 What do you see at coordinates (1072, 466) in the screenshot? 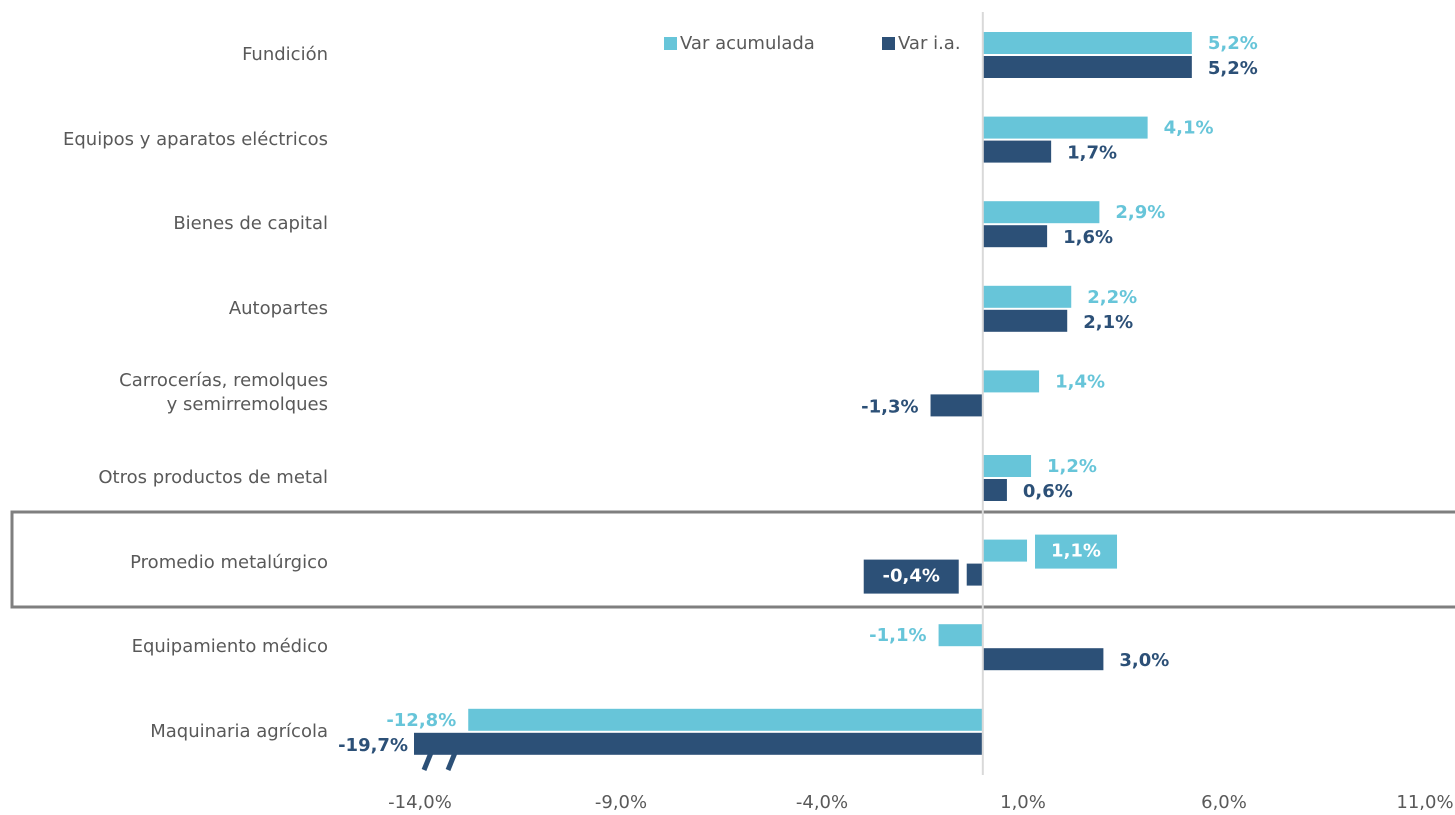
I see `value-label: 1,2%` at bounding box center [1072, 466].